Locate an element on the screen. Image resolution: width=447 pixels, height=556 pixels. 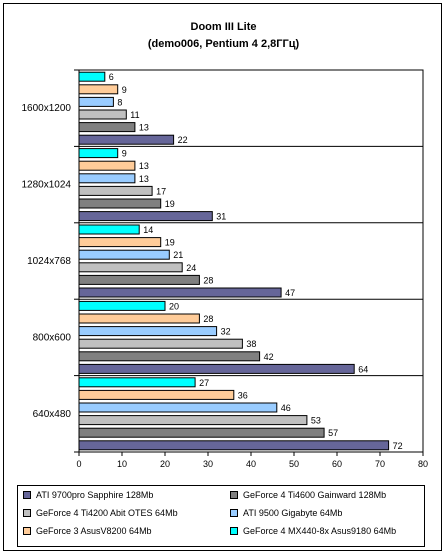
x-tick-label: 70 is located at coordinates (380, 464).